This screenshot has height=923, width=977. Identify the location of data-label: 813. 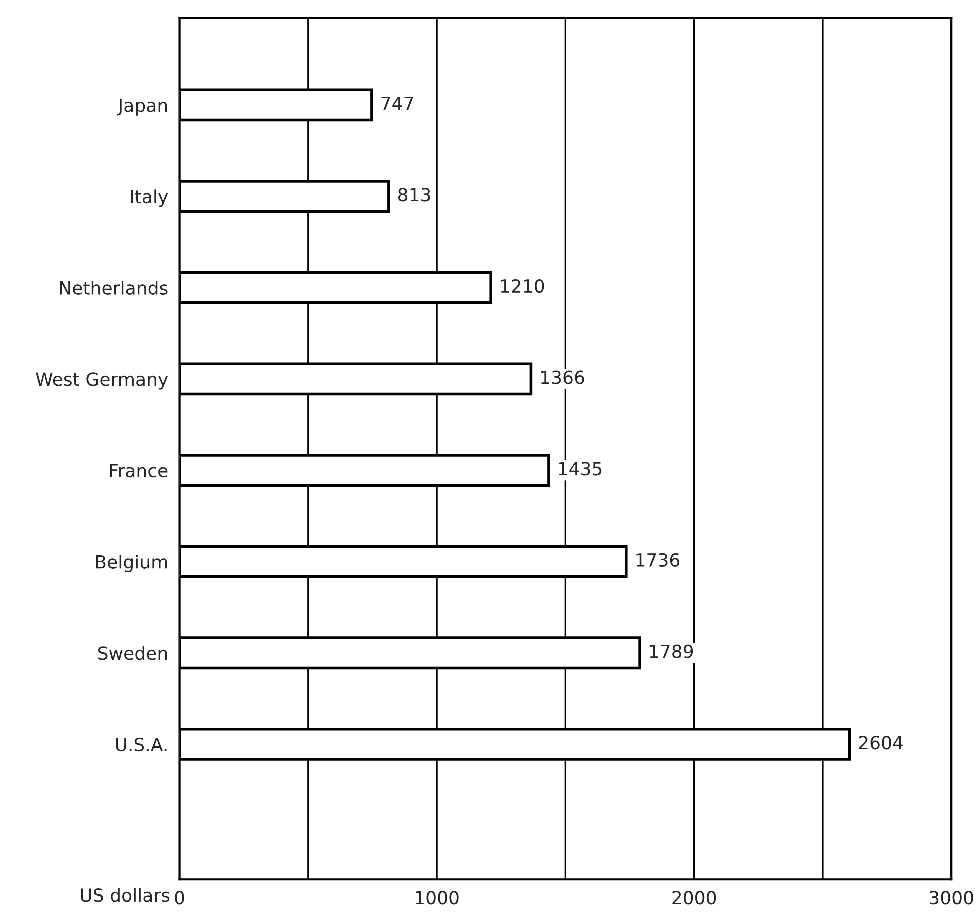
(414, 195).